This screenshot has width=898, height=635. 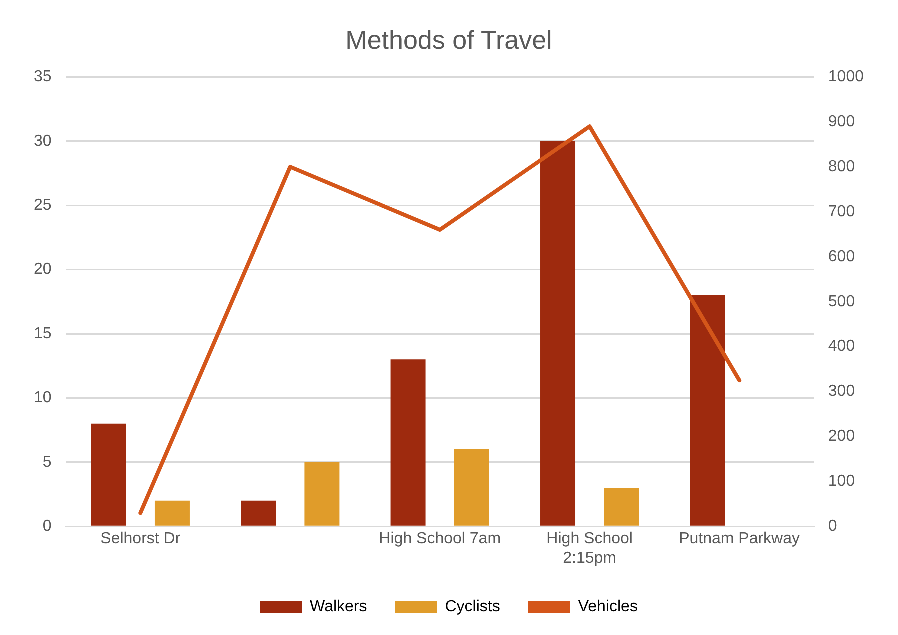 What do you see at coordinates (842, 481) in the screenshot?
I see `y2-tick-label: 100` at bounding box center [842, 481].